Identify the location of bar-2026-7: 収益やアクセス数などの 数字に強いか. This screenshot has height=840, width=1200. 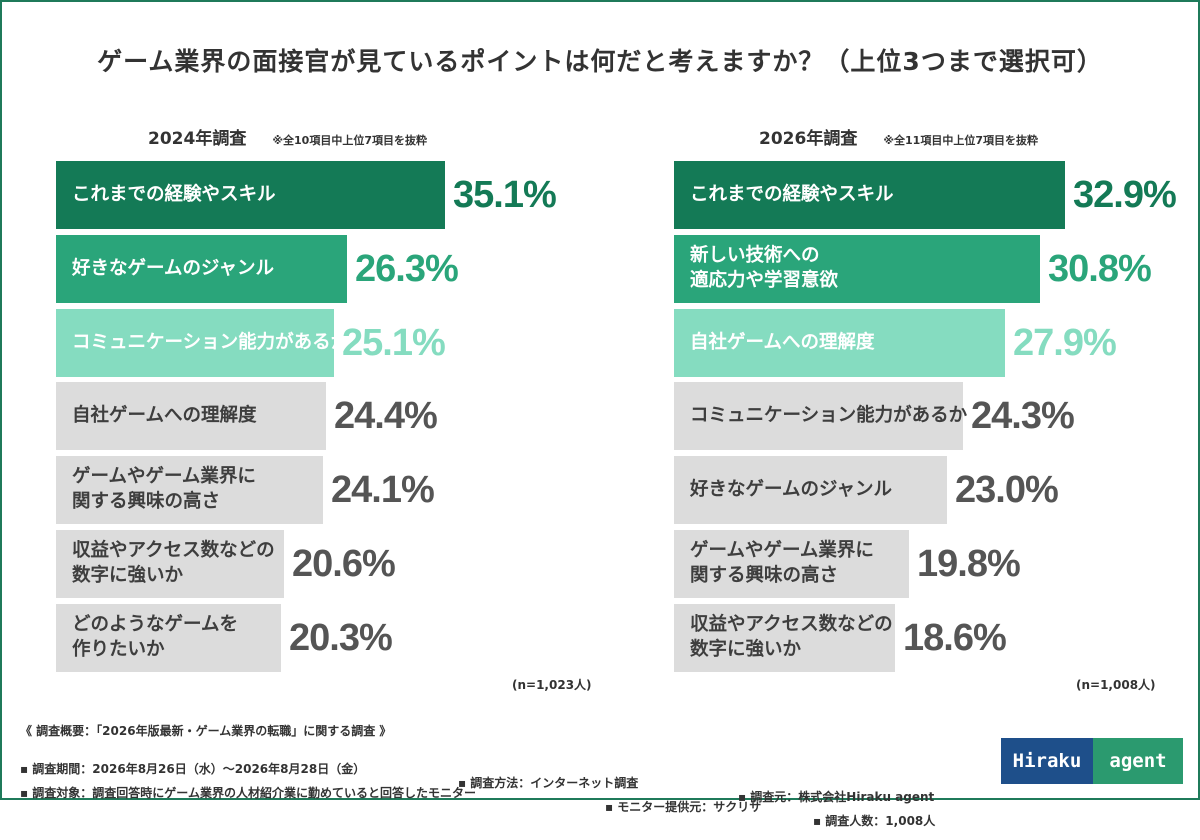
(784, 638).